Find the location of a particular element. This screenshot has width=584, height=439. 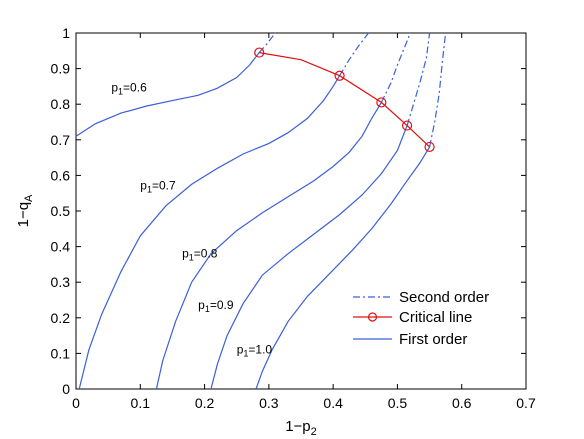

legend-label-critical: Critical line is located at coordinates (435, 317).